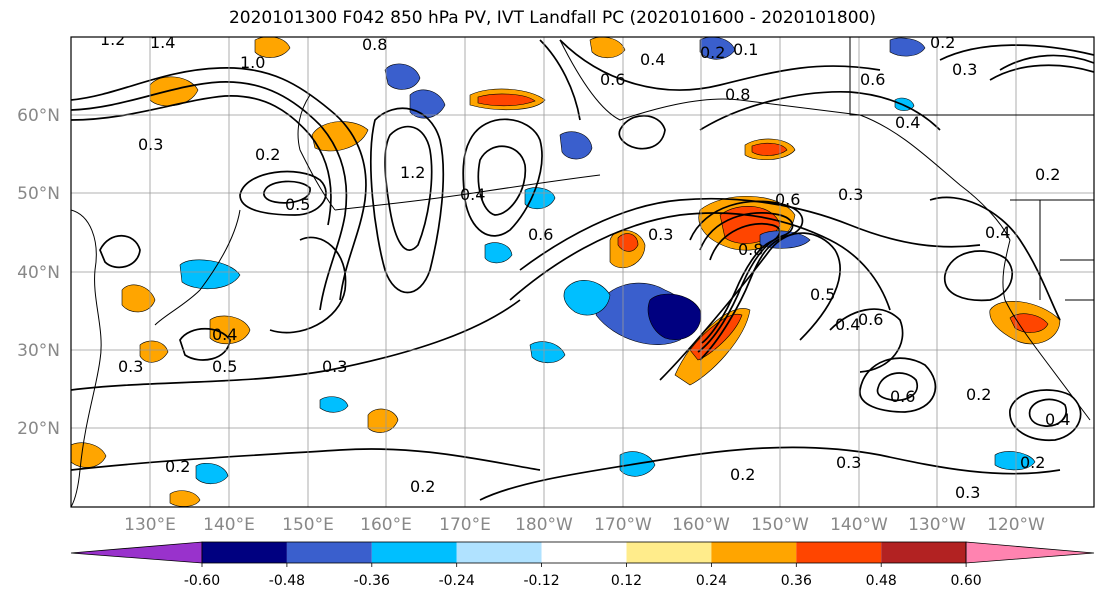  What do you see at coordinates (780, 525) in the screenshot?
I see `lon-label: 150°W` at bounding box center [780, 525].